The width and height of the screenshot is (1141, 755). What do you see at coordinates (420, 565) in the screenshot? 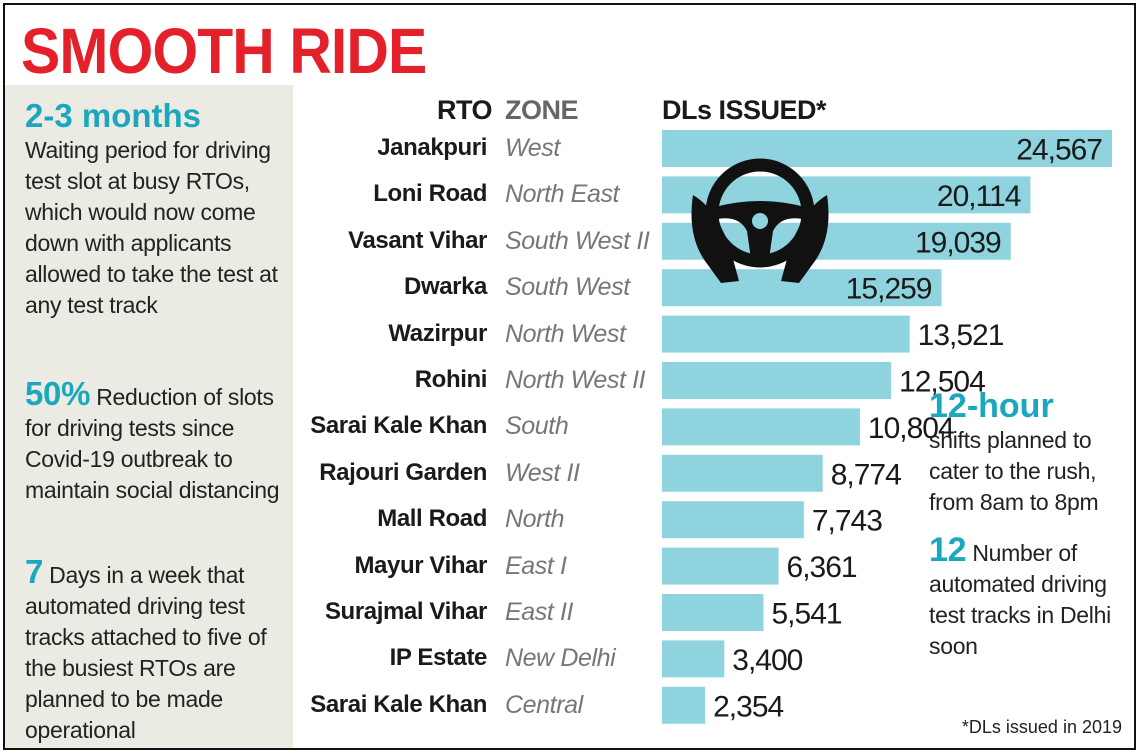
I see `rto-label-9: Mayur Vihar` at bounding box center [420, 565].